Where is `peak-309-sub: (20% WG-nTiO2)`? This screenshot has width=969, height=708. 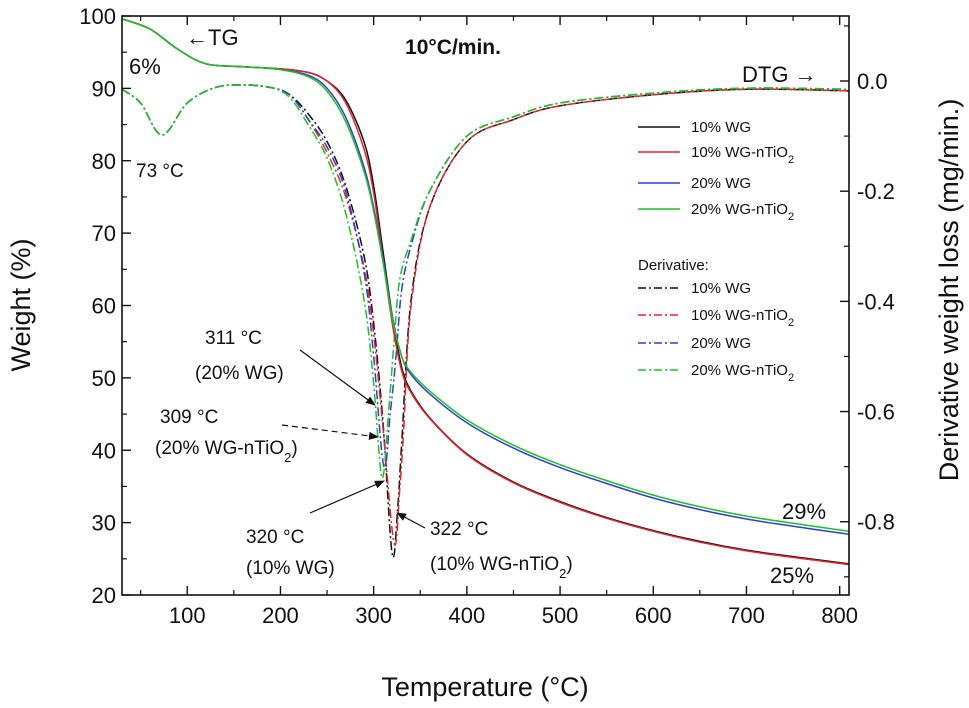
peak-309-sub: (20% WG-nTiO2) is located at coordinates (226, 451).